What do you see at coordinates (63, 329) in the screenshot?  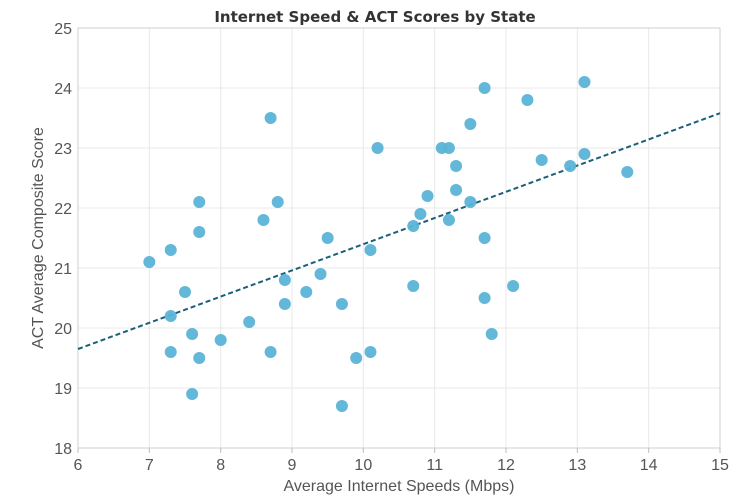 I see `y-tick-label: 20` at bounding box center [63, 329].